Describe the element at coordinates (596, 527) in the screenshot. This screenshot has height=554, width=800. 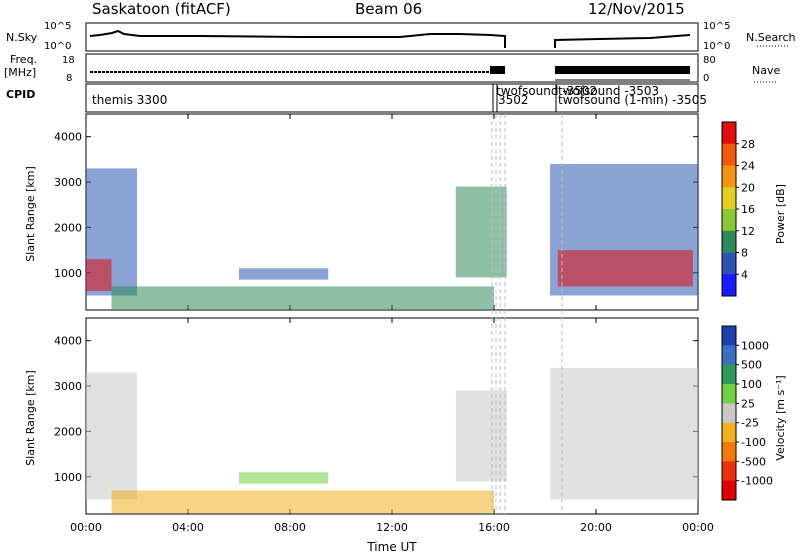
I see `xtick-label: 20:00` at that location.